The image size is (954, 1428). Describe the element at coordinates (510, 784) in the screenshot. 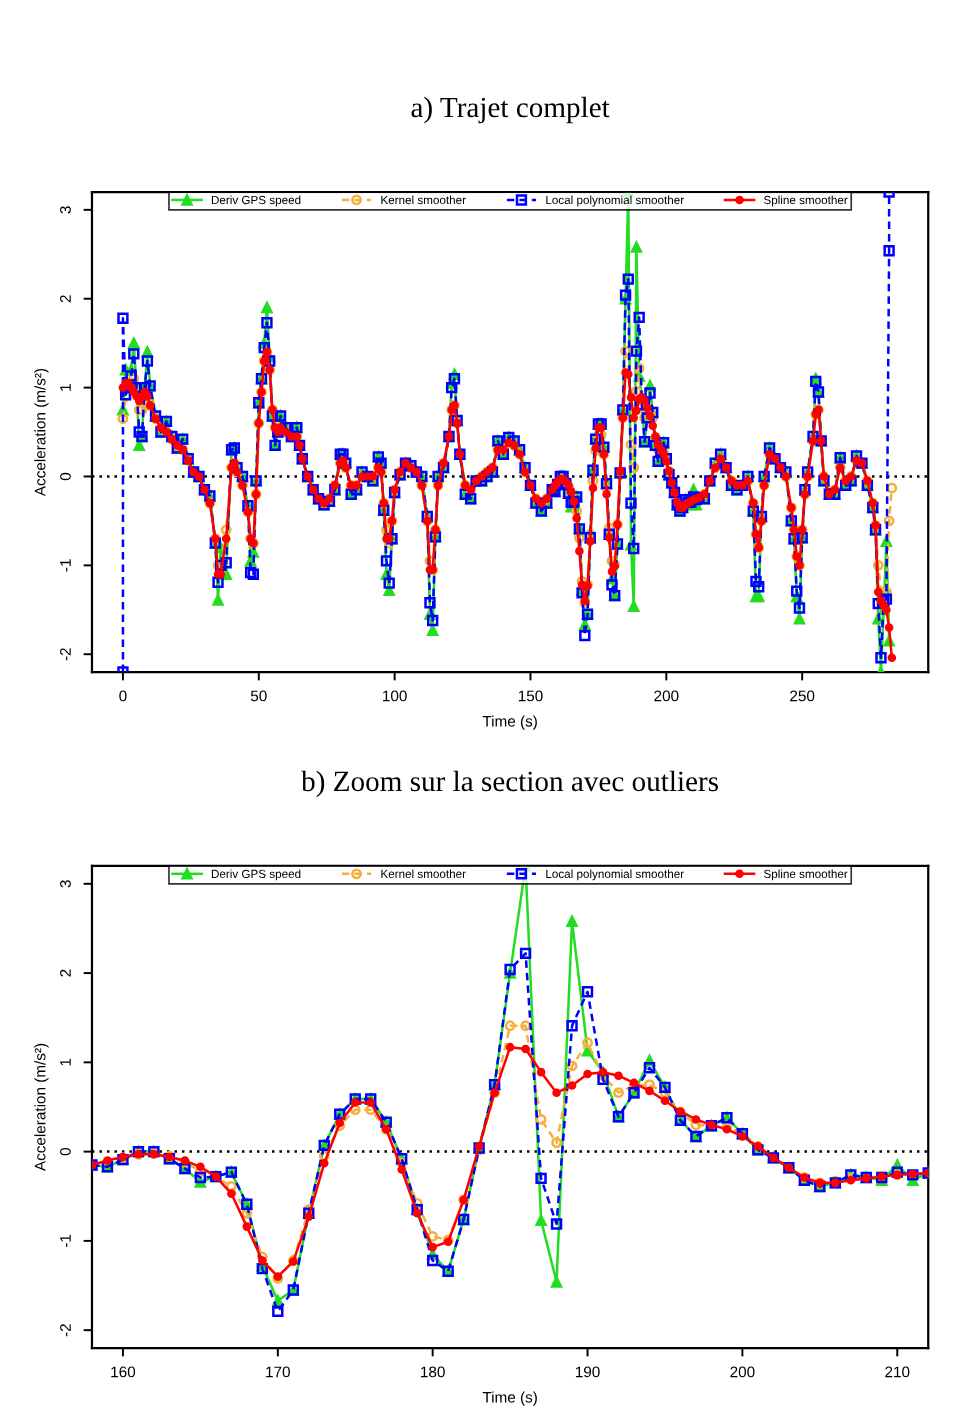

I see `chart-title: b) Zoom sur la section avec outliers` at that location.